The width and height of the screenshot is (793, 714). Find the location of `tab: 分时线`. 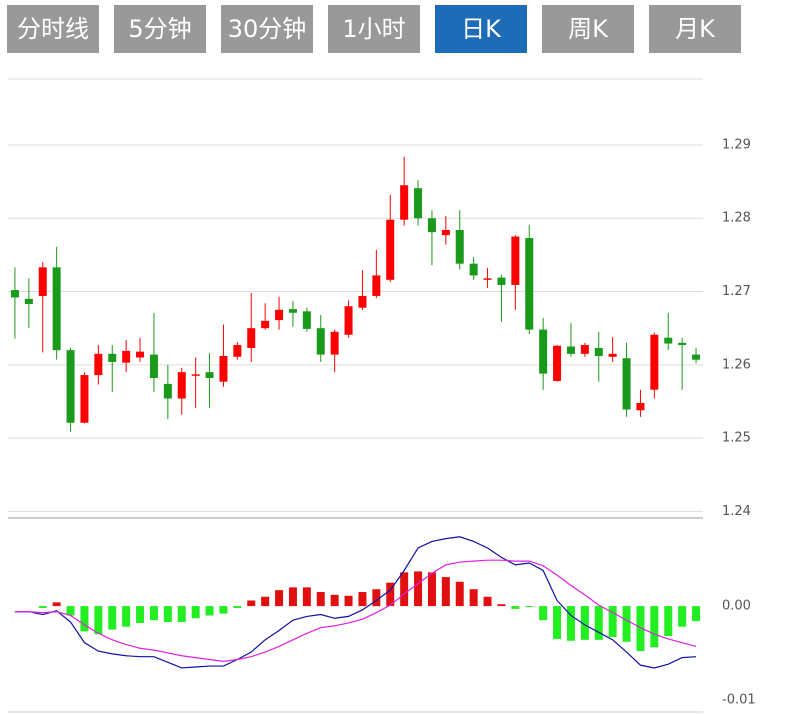

tab: 分时线 is located at coordinates (53, 29).